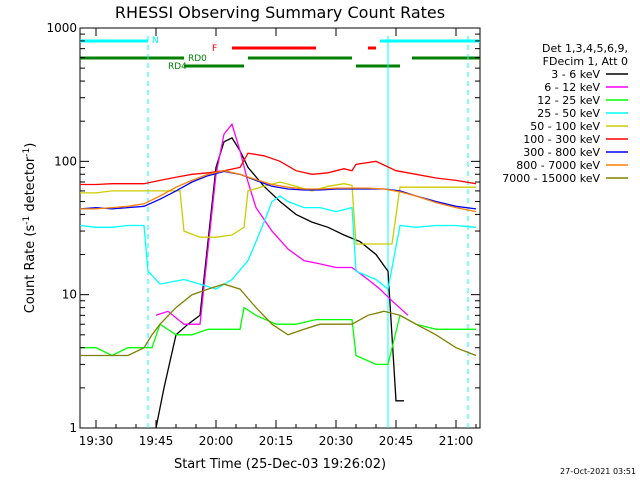 Image resolution: width=640 pixels, height=480 pixels. Describe the element at coordinates (27, 152) in the screenshot. I see `y-axis-label-superscript-2: -1` at that location.